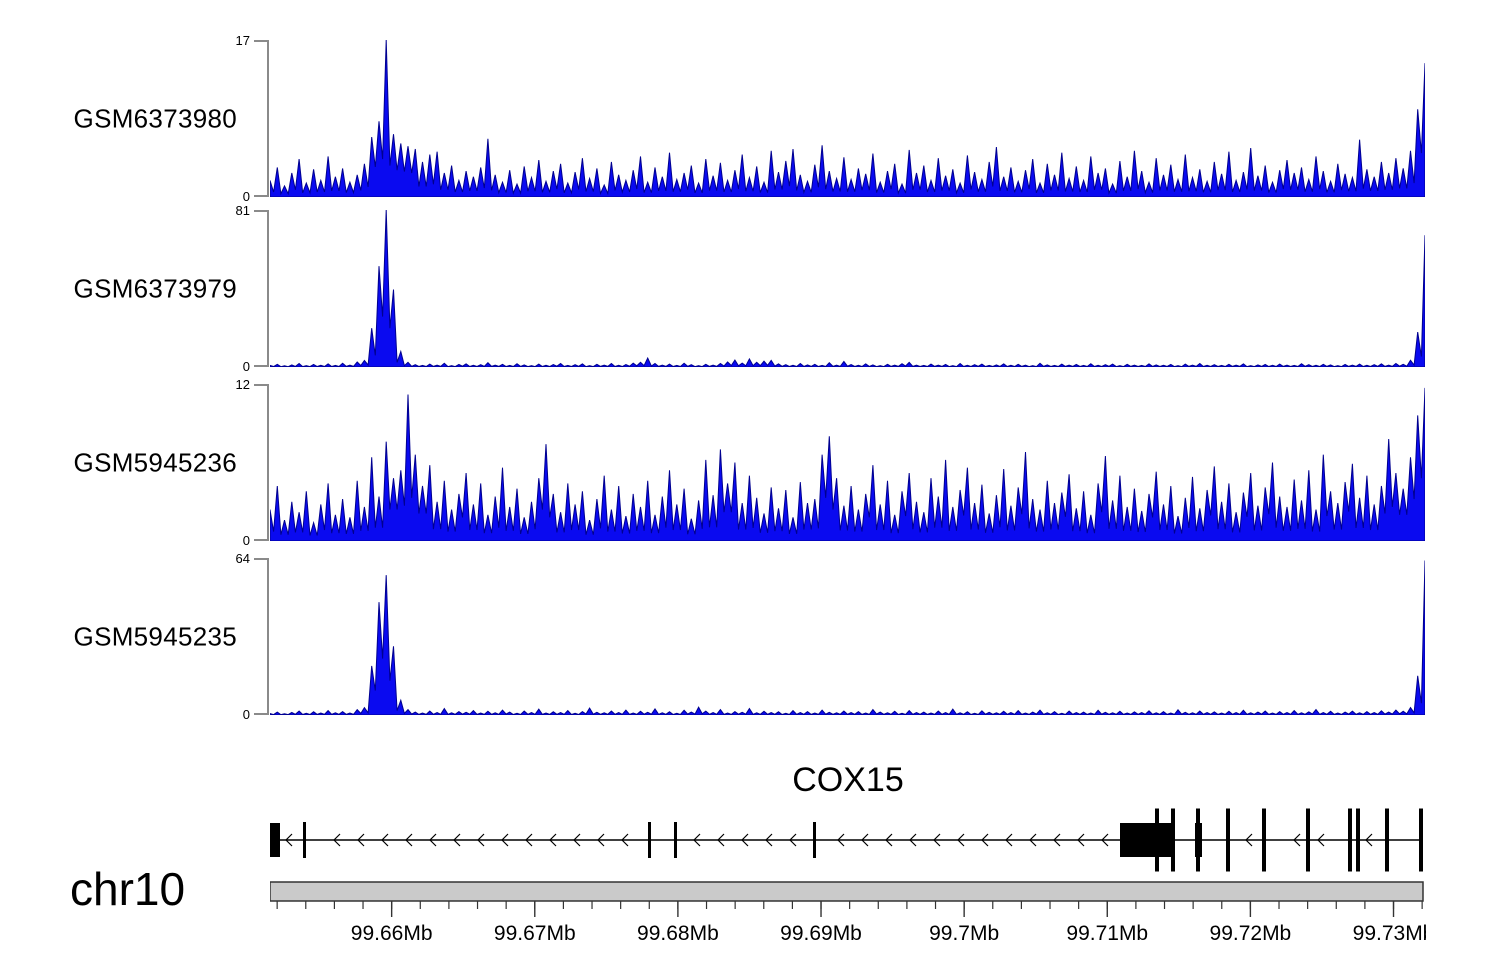  What do you see at coordinates (1251, 933) in the screenshot?
I see `ruler-tick-label: 99.72Mb` at bounding box center [1251, 933].